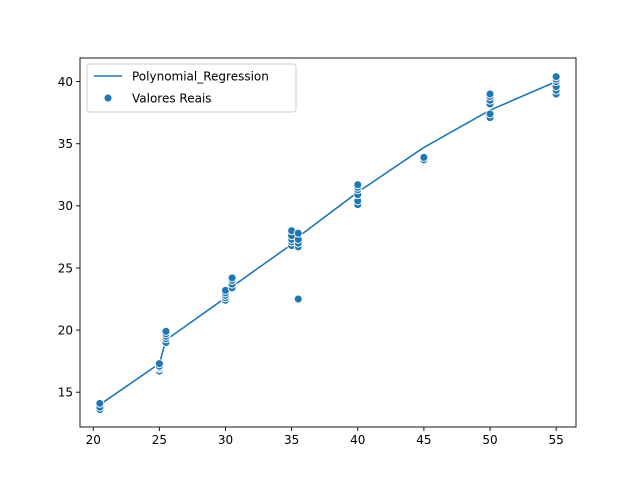 The width and height of the screenshot is (640, 480). I want to click on legend: Polynomial_Regression Valores Reais, so click(191, 88).